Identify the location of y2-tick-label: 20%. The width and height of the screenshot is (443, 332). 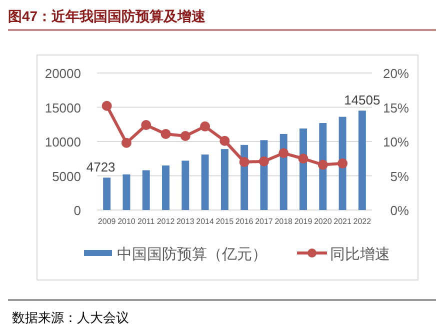
(396, 73).